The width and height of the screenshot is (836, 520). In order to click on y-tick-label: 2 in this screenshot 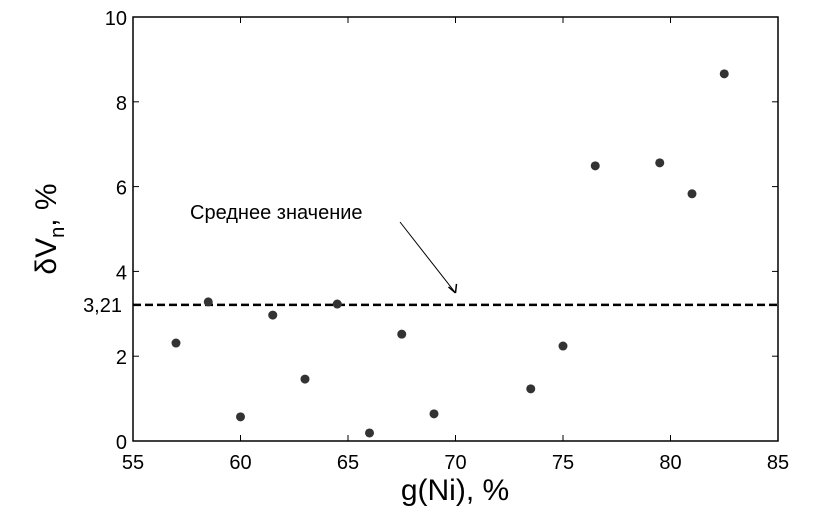, I will do `click(121, 358)`.